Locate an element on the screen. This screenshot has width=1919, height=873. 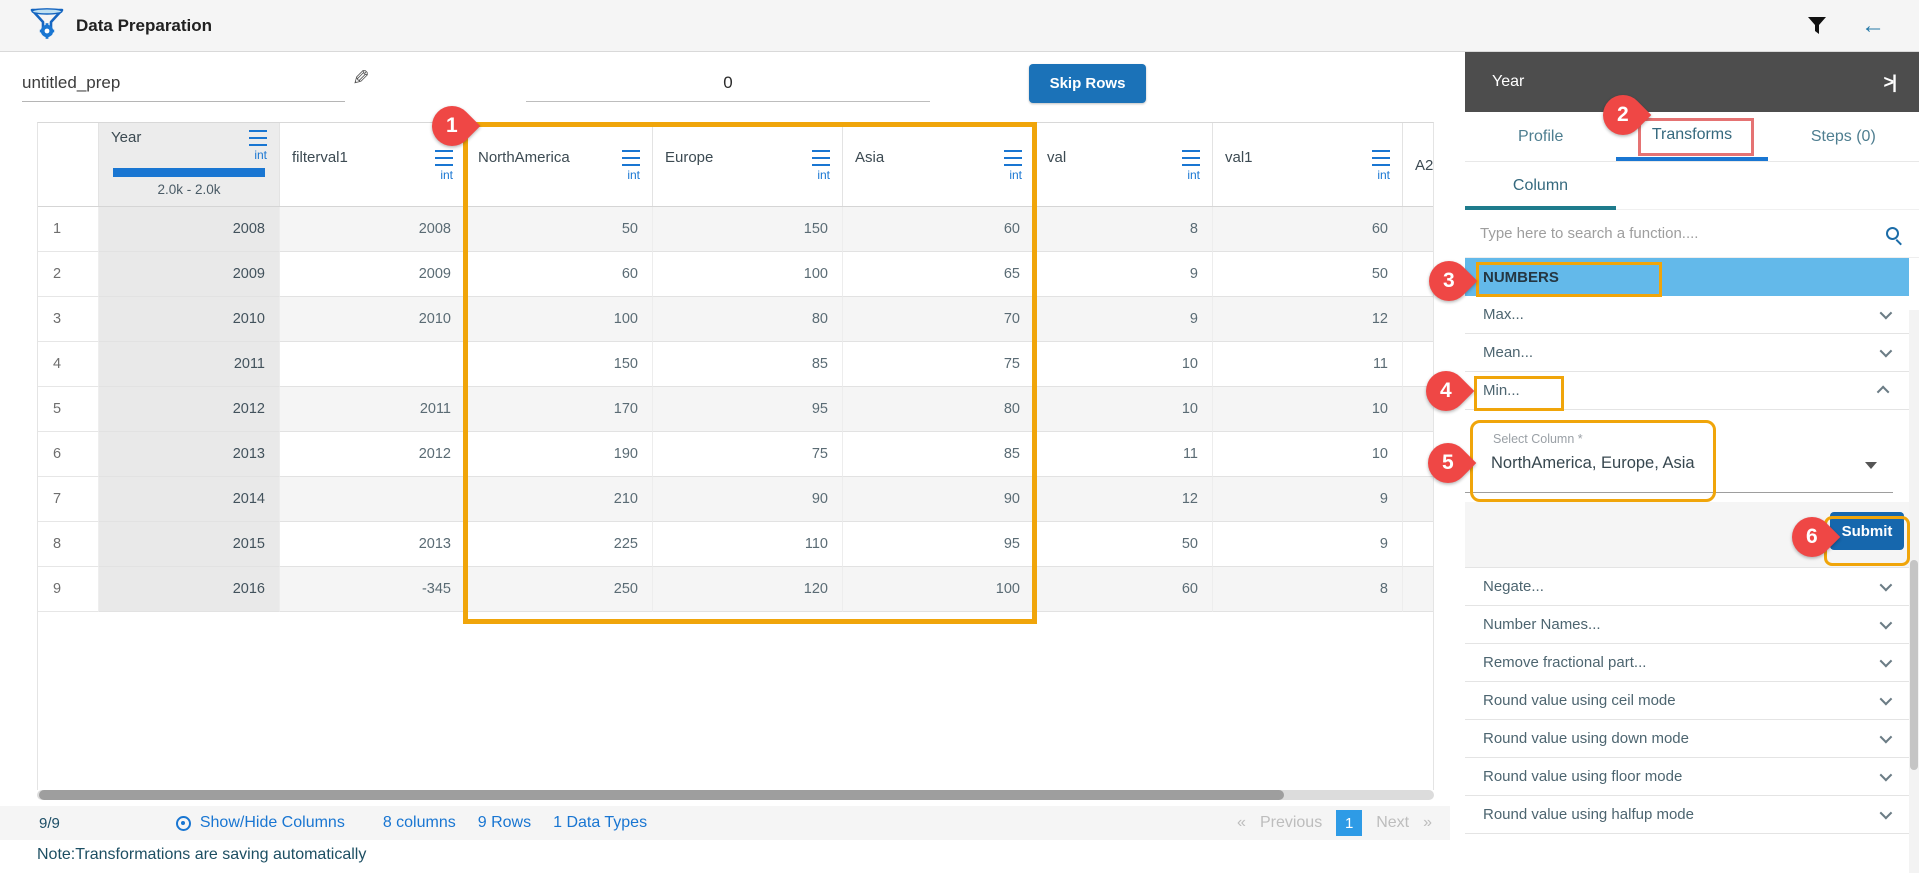
column-name: A2 is located at coordinates (1424, 165).